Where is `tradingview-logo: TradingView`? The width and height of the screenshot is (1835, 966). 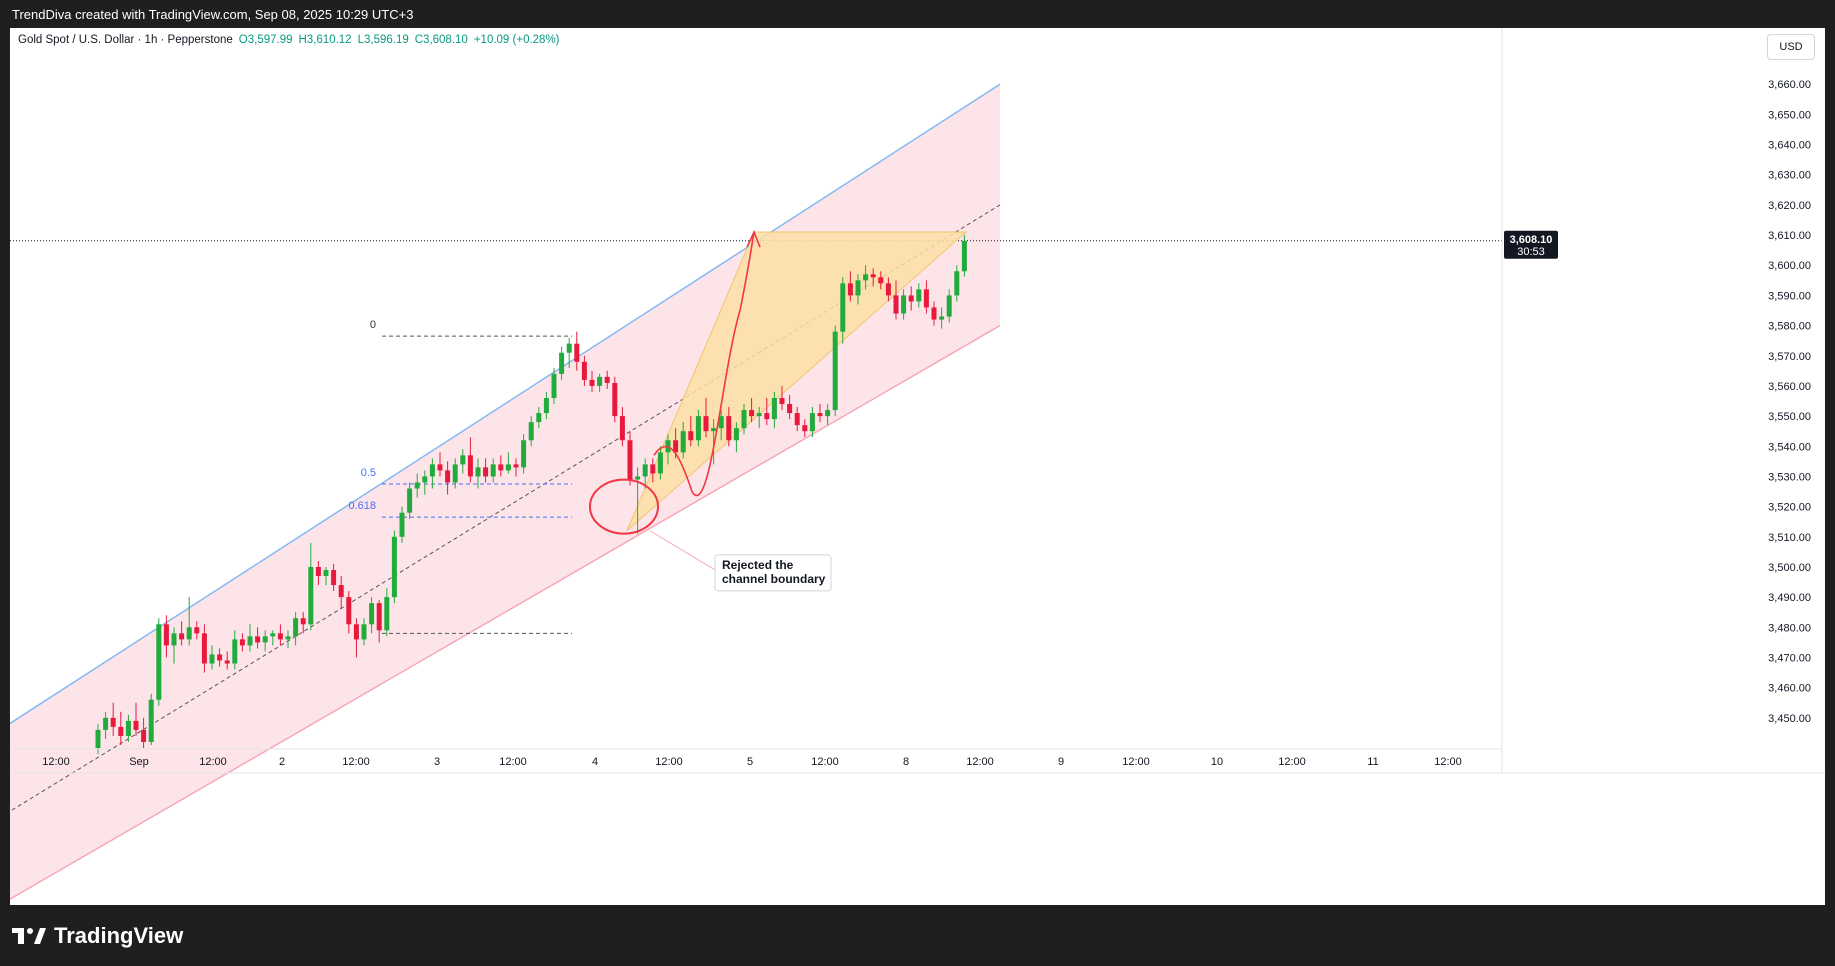
tradingview-logo: TradingView is located at coordinates (97, 936).